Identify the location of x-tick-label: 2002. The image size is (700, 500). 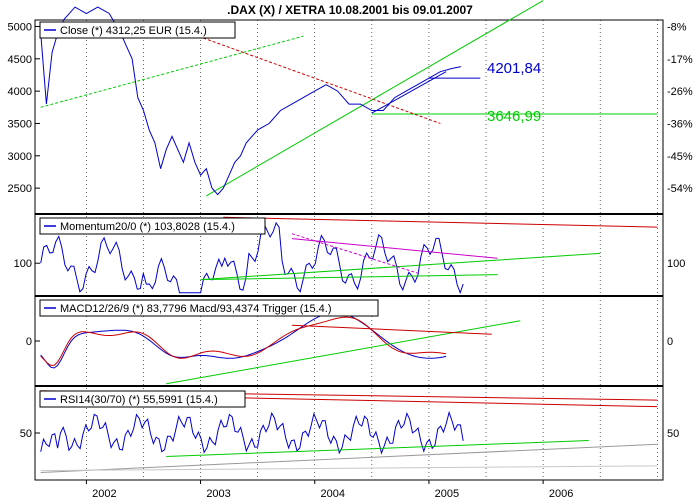
(104, 494).